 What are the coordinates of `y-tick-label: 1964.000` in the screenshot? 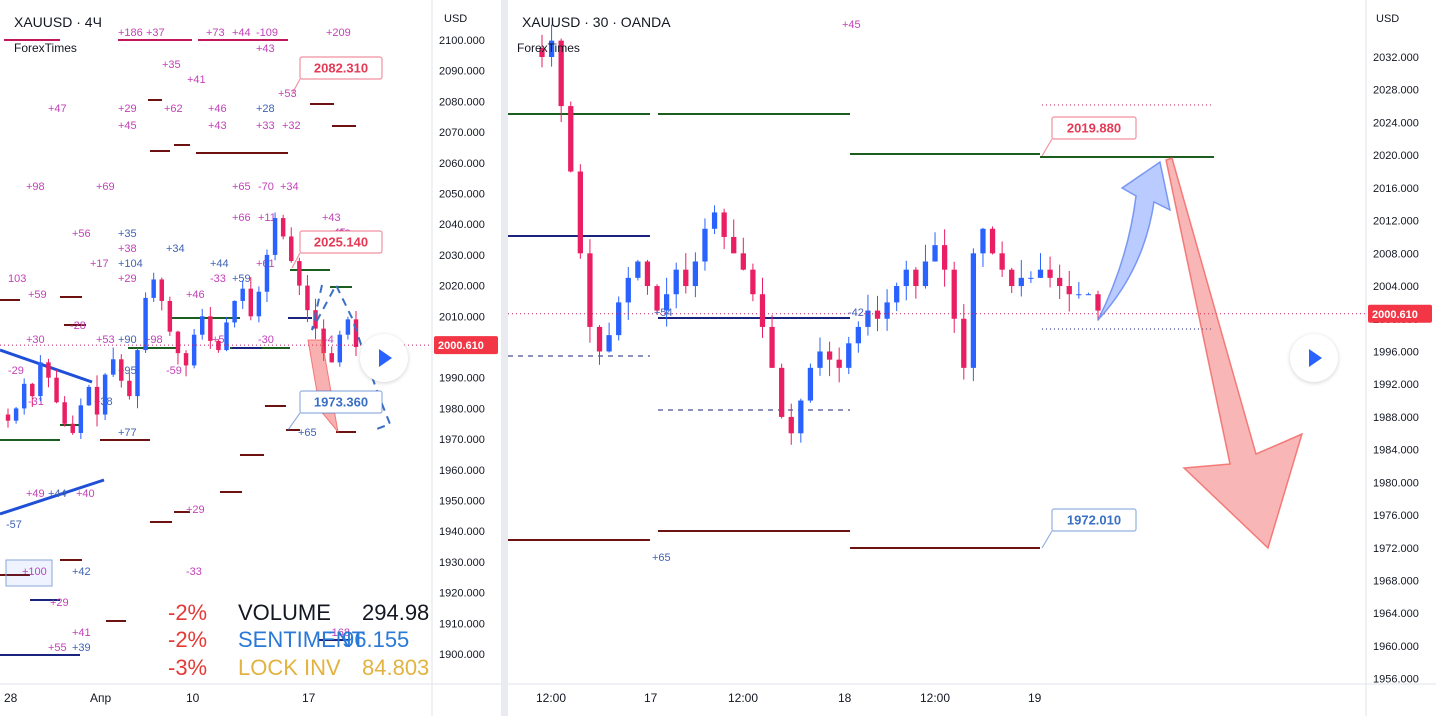 It's located at (1396, 614).